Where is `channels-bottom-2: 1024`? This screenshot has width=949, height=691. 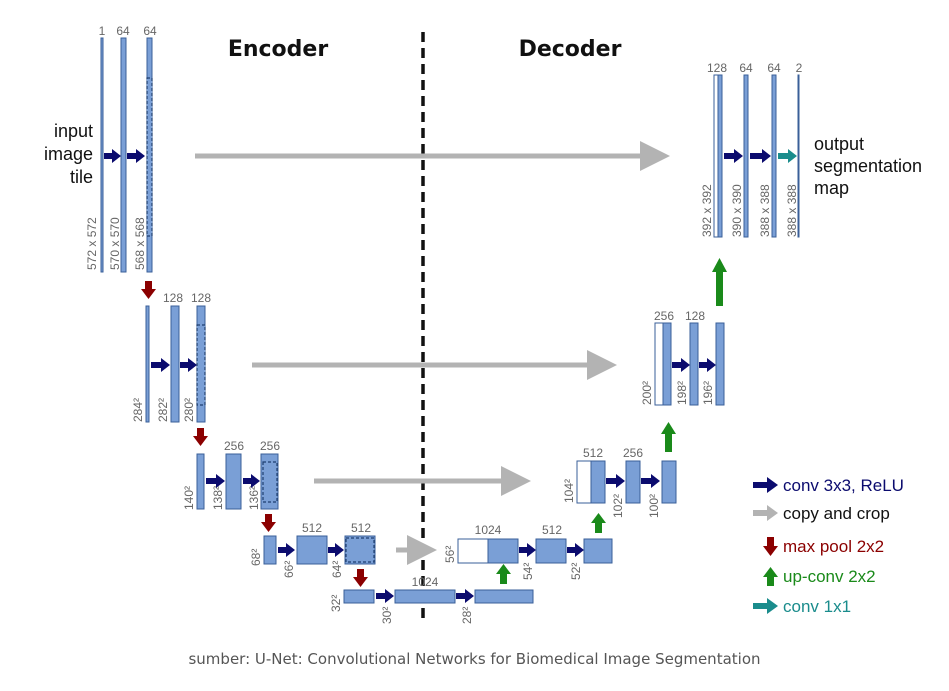 channels-bottom-2: 1024 is located at coordinates (425, 582).